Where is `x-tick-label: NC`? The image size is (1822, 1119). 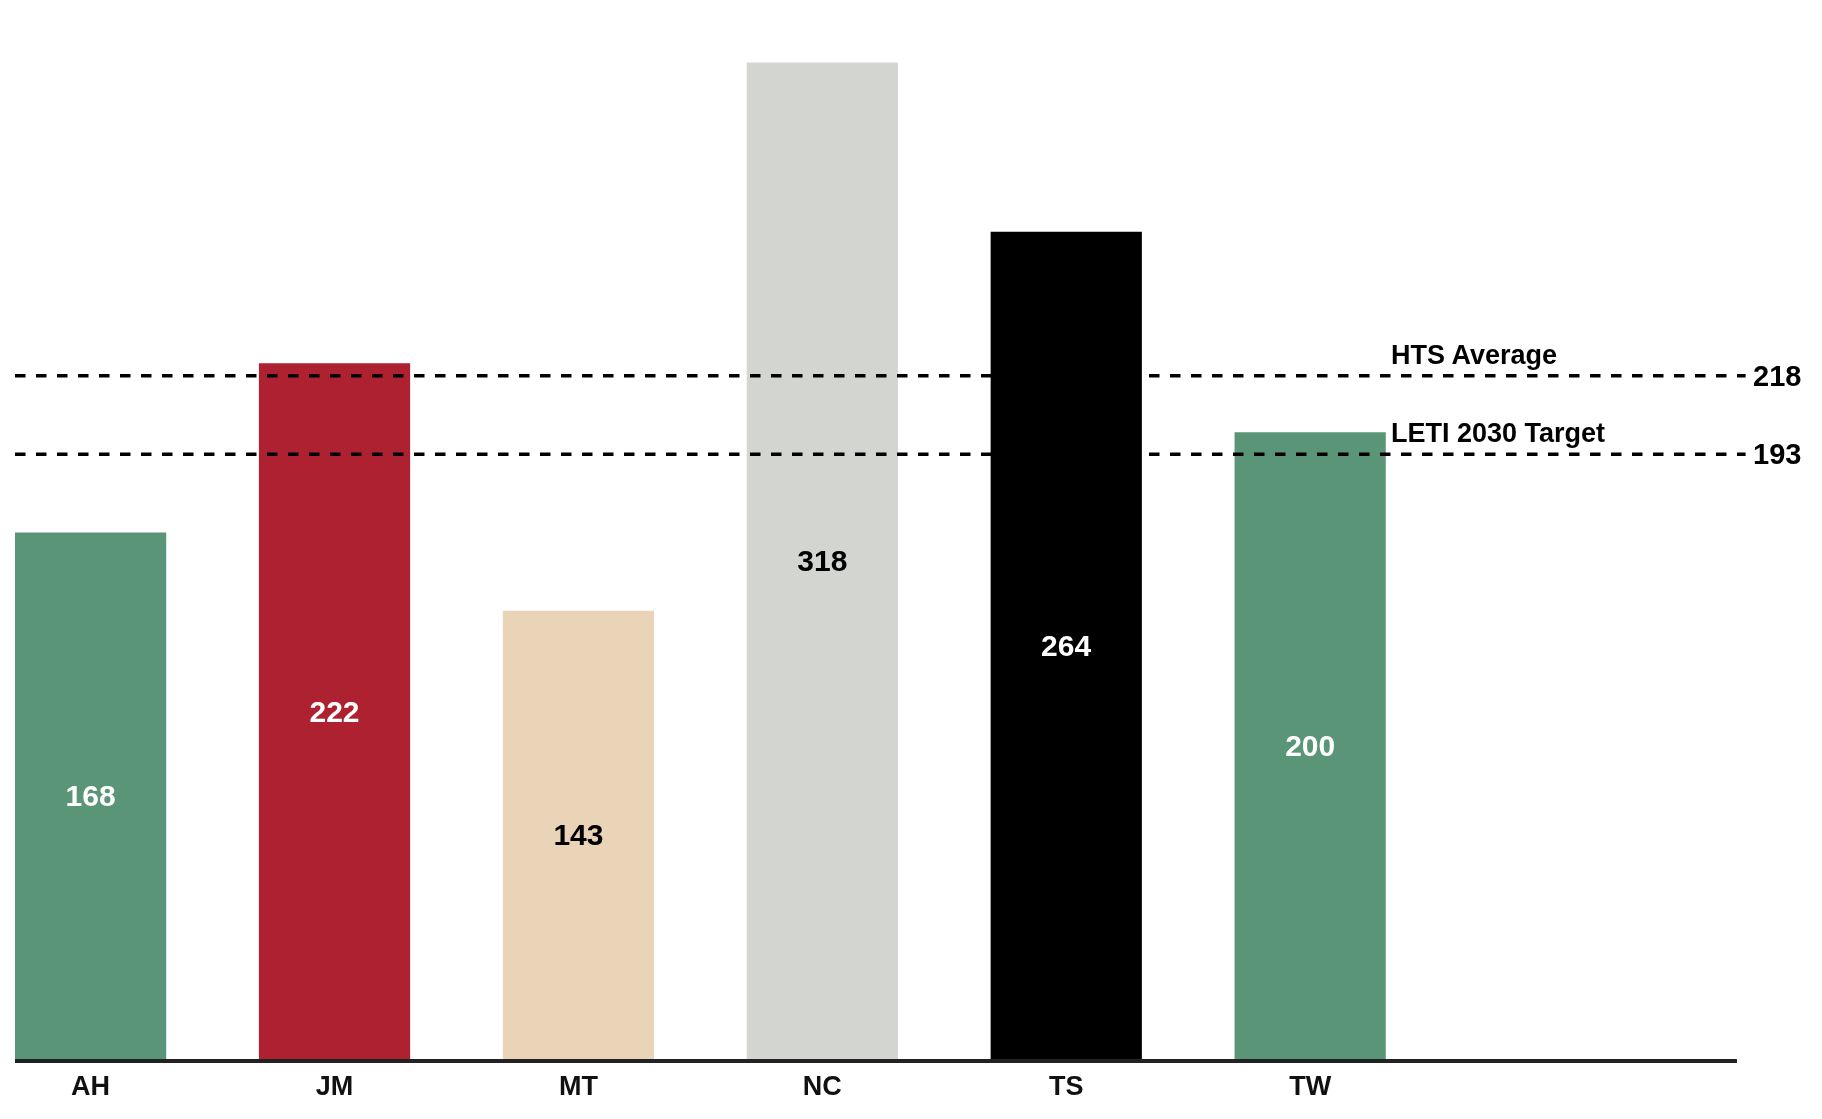
x-tick-label: NC is located at coordinates (822, 1086).